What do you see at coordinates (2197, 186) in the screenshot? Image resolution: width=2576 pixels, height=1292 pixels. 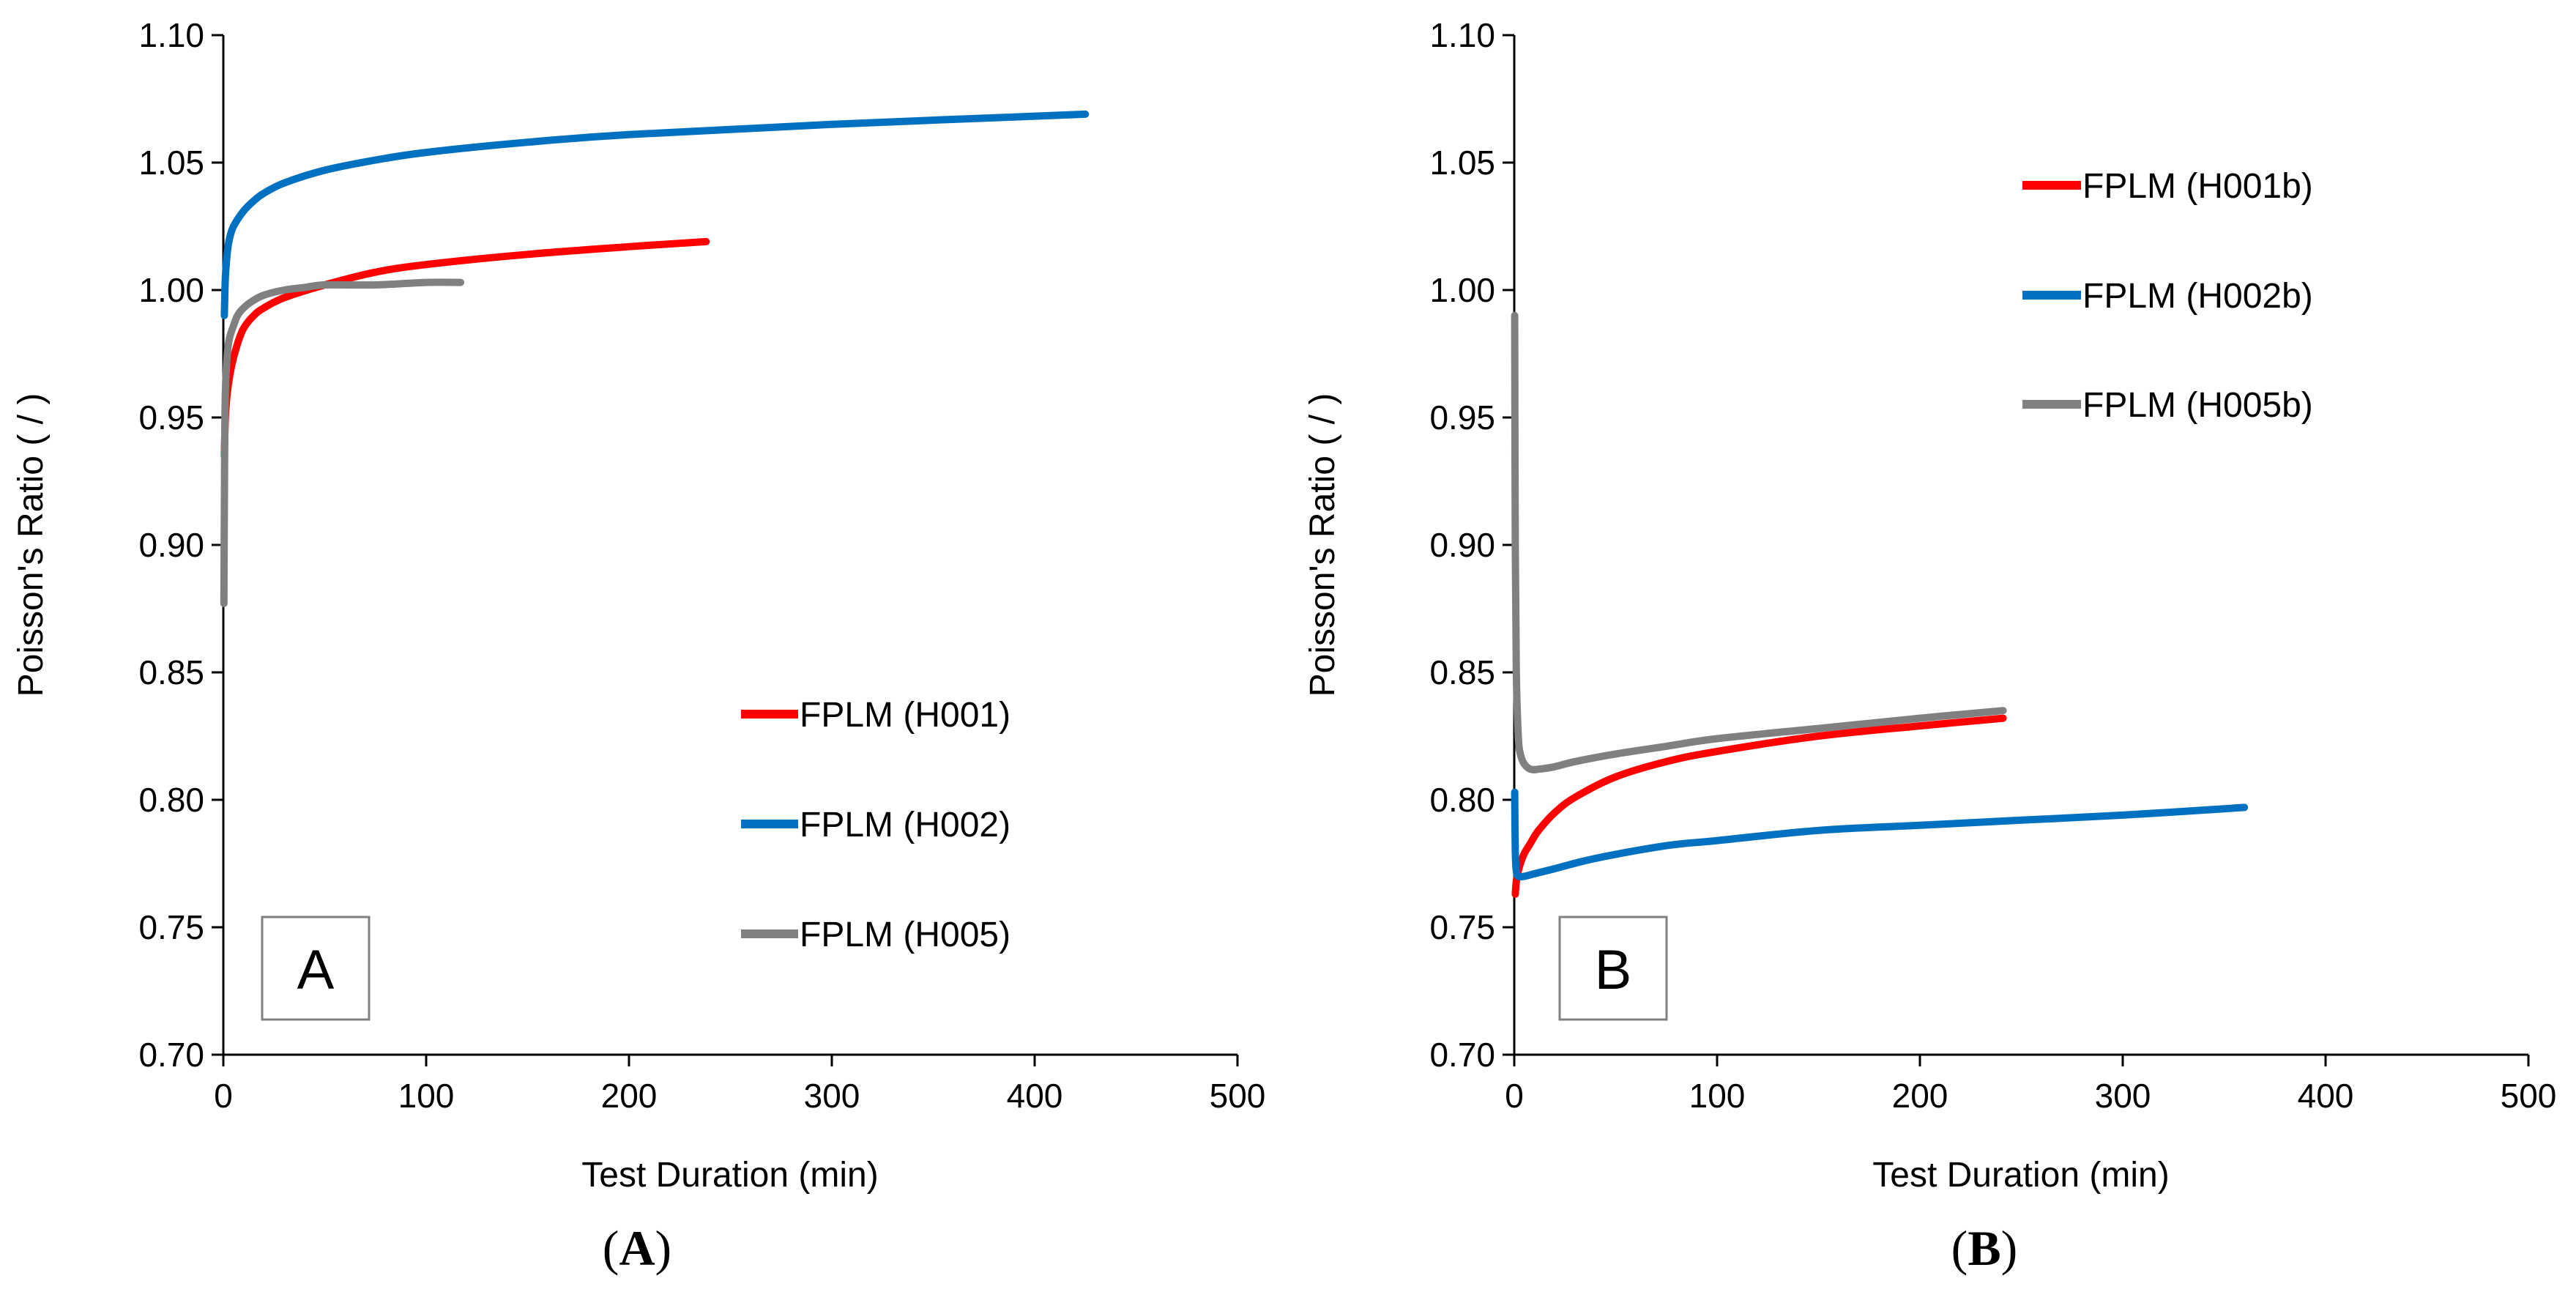 I see `legend-label-h001b: FPLM (H001b)` at bounding box center [2197, 186].